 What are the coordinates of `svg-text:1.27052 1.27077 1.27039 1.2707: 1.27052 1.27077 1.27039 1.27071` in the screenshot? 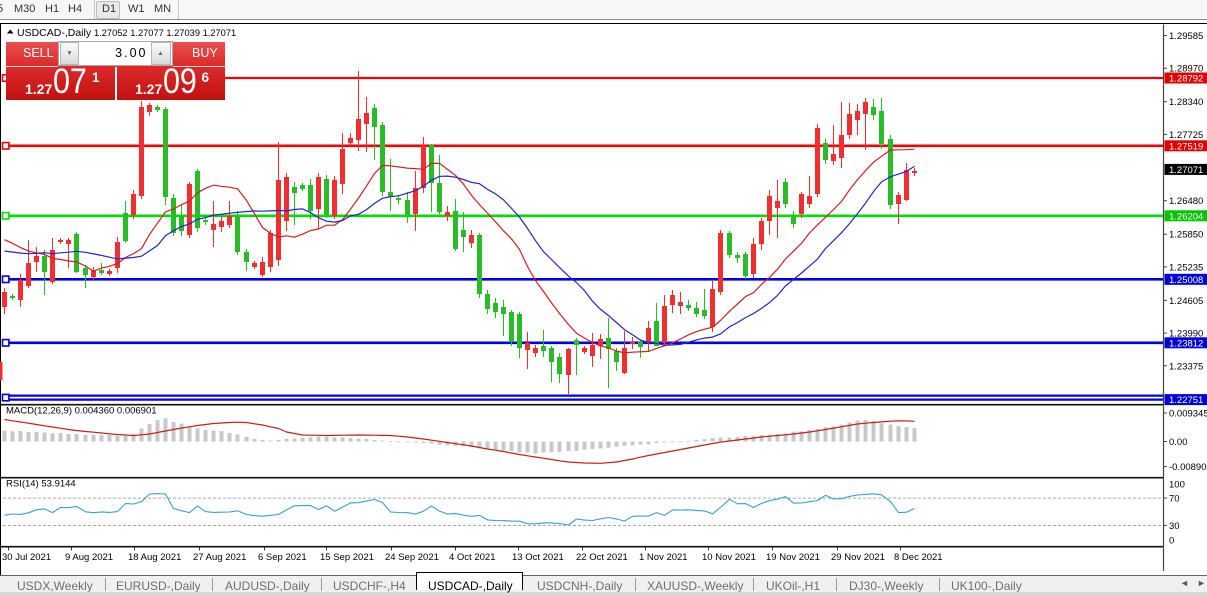 It's located at (165, 33).